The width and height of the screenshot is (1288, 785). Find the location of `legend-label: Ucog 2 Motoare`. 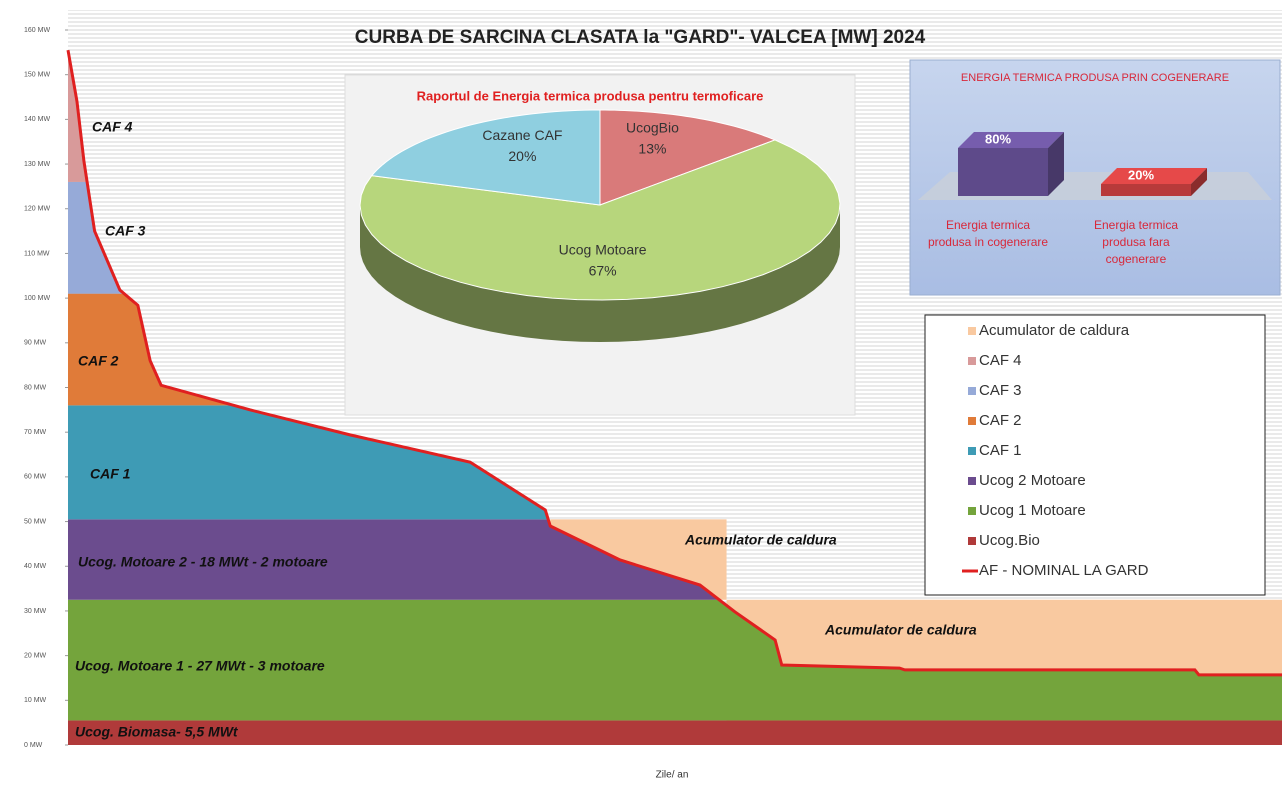

legend-label: Ucog 2 Motoare is located at coordinates (1032, 480).